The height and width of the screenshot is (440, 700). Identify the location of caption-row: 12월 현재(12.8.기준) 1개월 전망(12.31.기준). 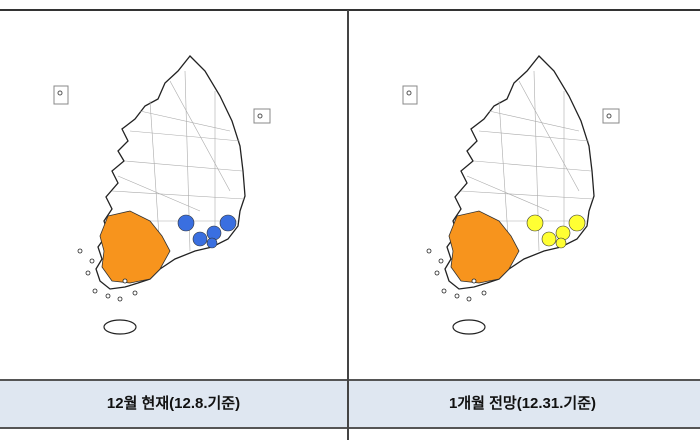
(350, 404).